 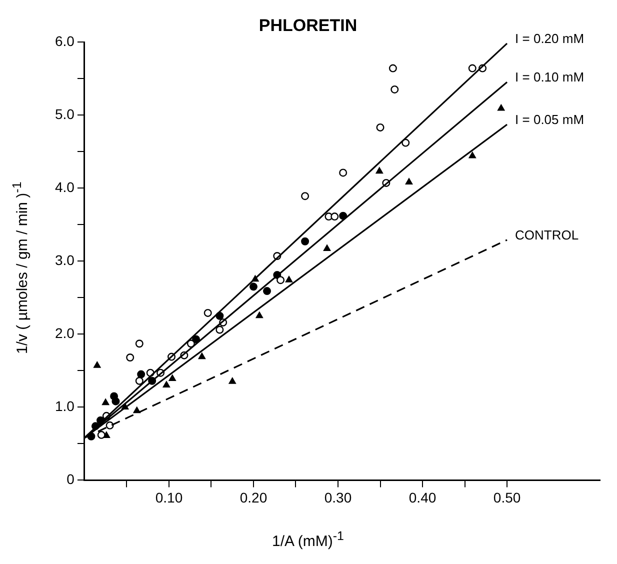 What do you see at coordinates (254, 497) in the screenshot?
I see `x-tick-label: 0.20` at bounding box center [254, 497].